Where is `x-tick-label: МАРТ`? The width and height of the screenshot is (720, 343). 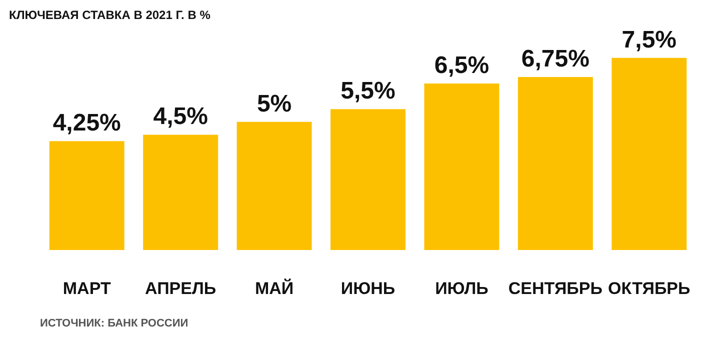 x-tick-label: МАРТ is located at coordinates (87, 288).